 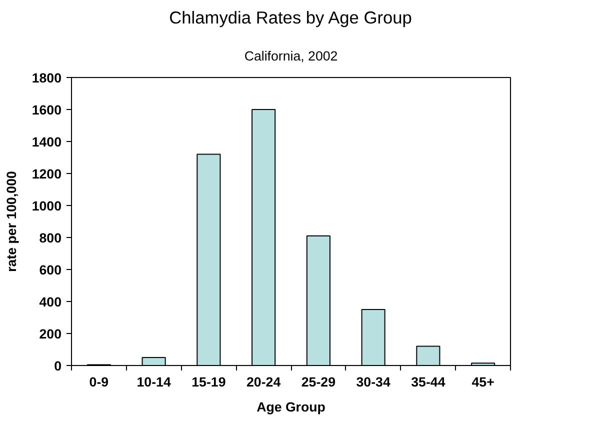 What do you see at coordinates (11, 221) in the screenshot?
I see `y-axis-title: rate per 100,000` at bounding box center [11, 221].